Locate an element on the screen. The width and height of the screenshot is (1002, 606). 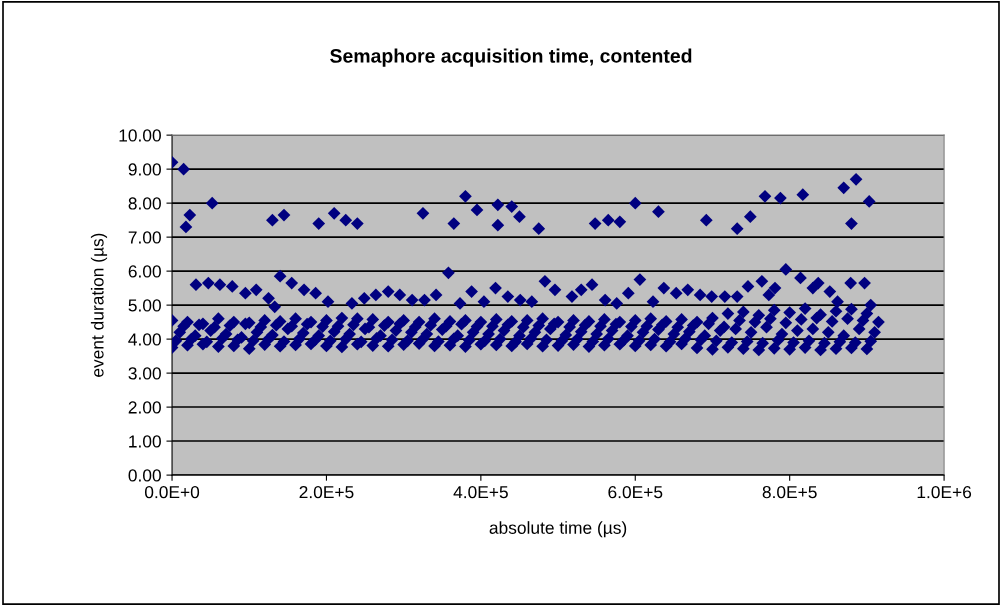
x-tick-label: 6.0E+5 is located at coordinates (635, 492).